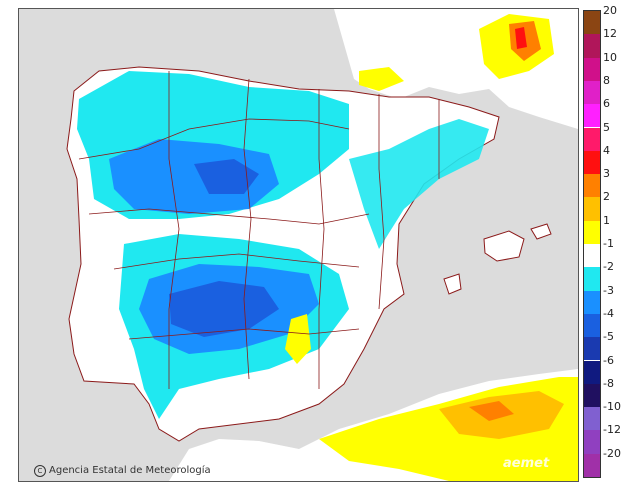 Image resolution: width=630 pixels, height=500 pixels. Describe the element at coordinates (608, 337) in the screenshot. I see `legend-label: -5` at that location.